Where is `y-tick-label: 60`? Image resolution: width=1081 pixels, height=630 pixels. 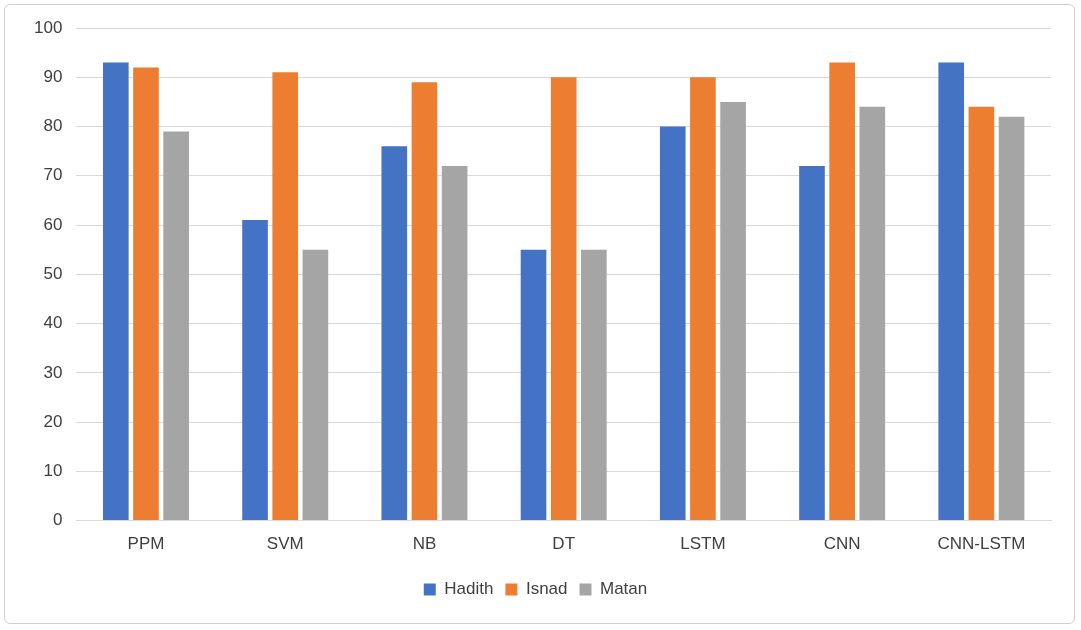 y-tick-label: 60 is located at coordinates (53, 224).